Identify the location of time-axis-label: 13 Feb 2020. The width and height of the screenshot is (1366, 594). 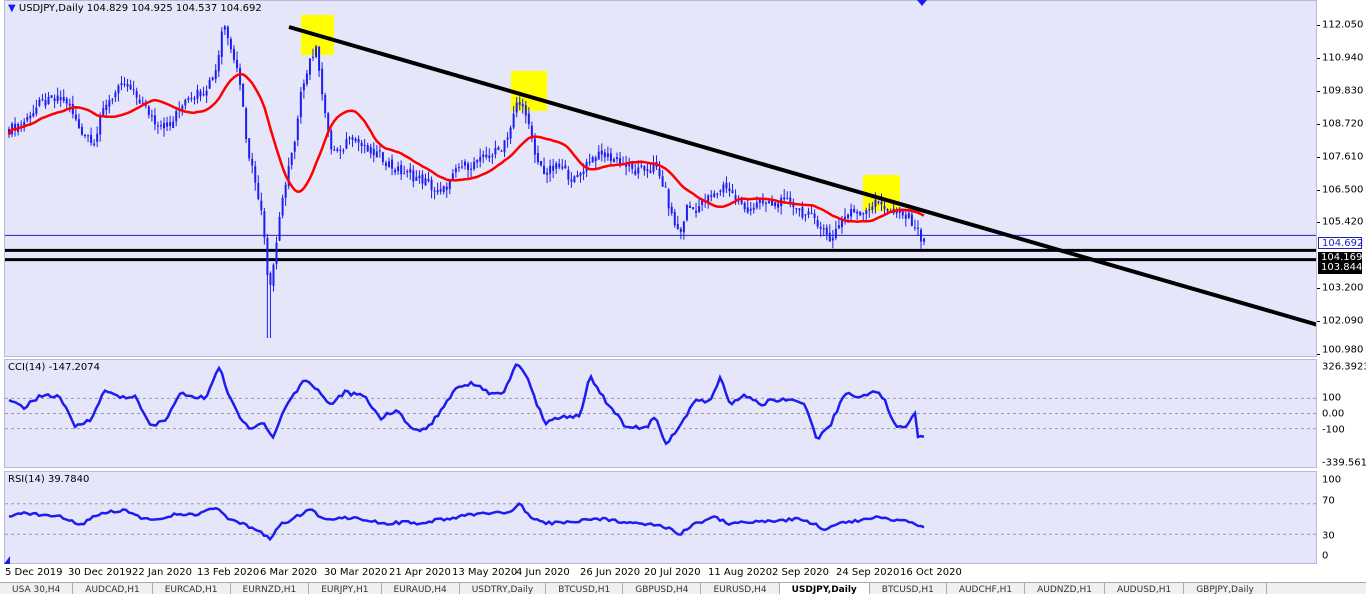
(228, 572).